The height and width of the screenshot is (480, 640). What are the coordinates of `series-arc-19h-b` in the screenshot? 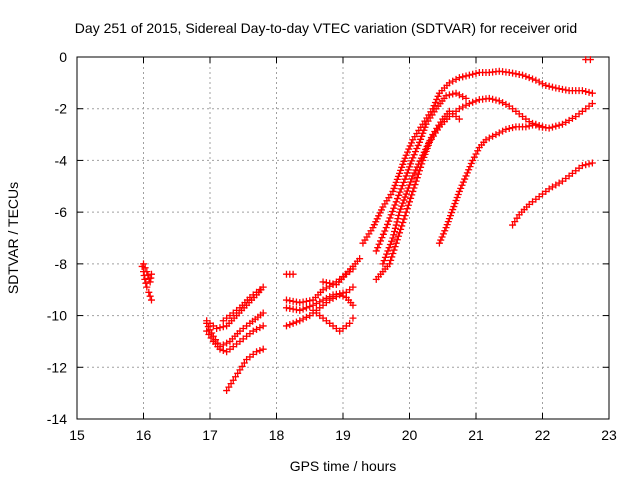 It's located at (421, 172).